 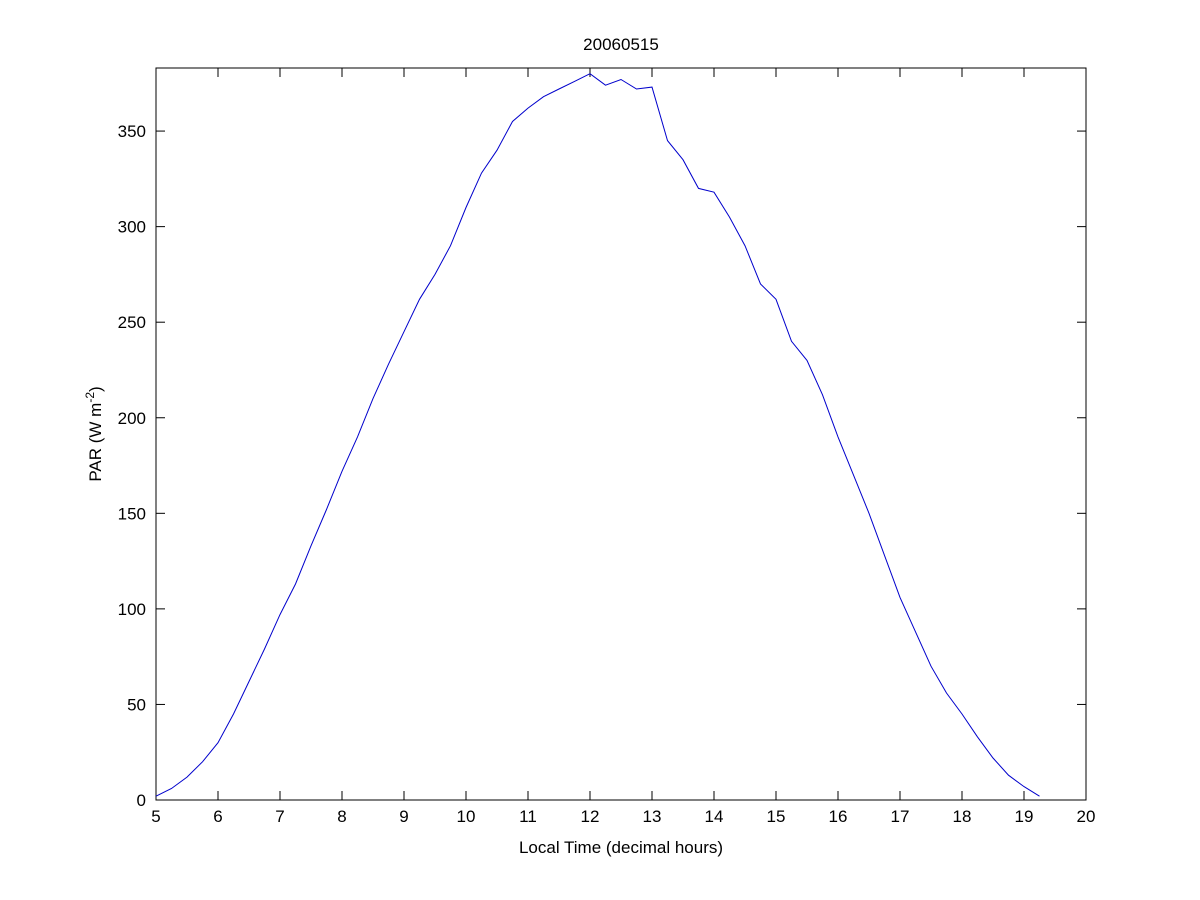 What do you see at coordinates (1086, 816) in the screenshot?
I see `x-tick-label: 20` at bounding box center [1086, 816].